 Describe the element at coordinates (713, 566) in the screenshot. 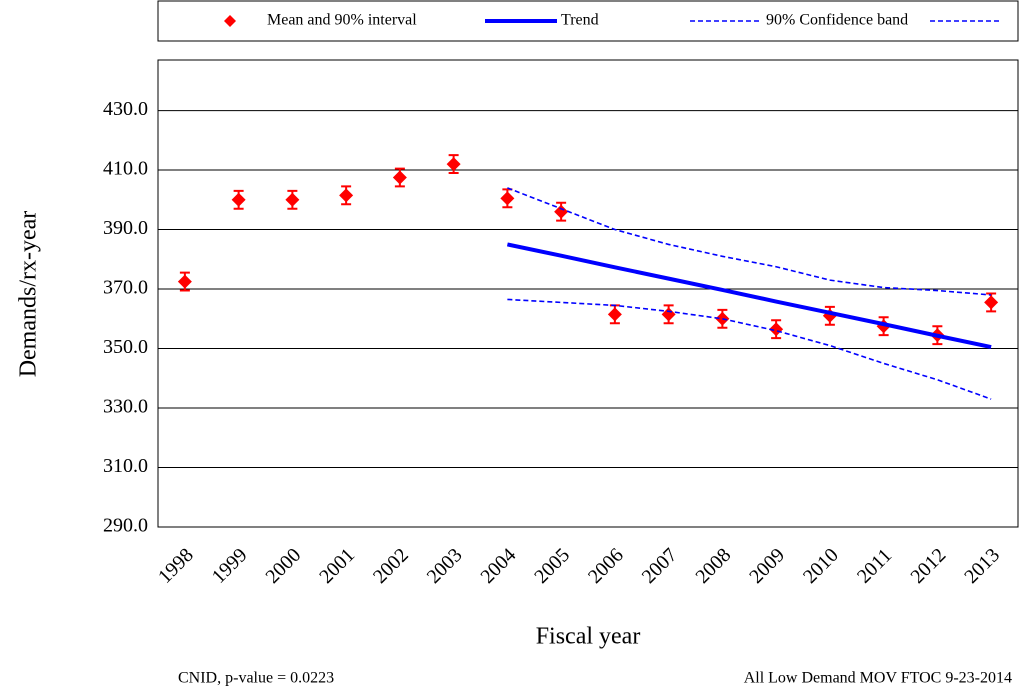

I see `x-tick-label: 2008` at that location.